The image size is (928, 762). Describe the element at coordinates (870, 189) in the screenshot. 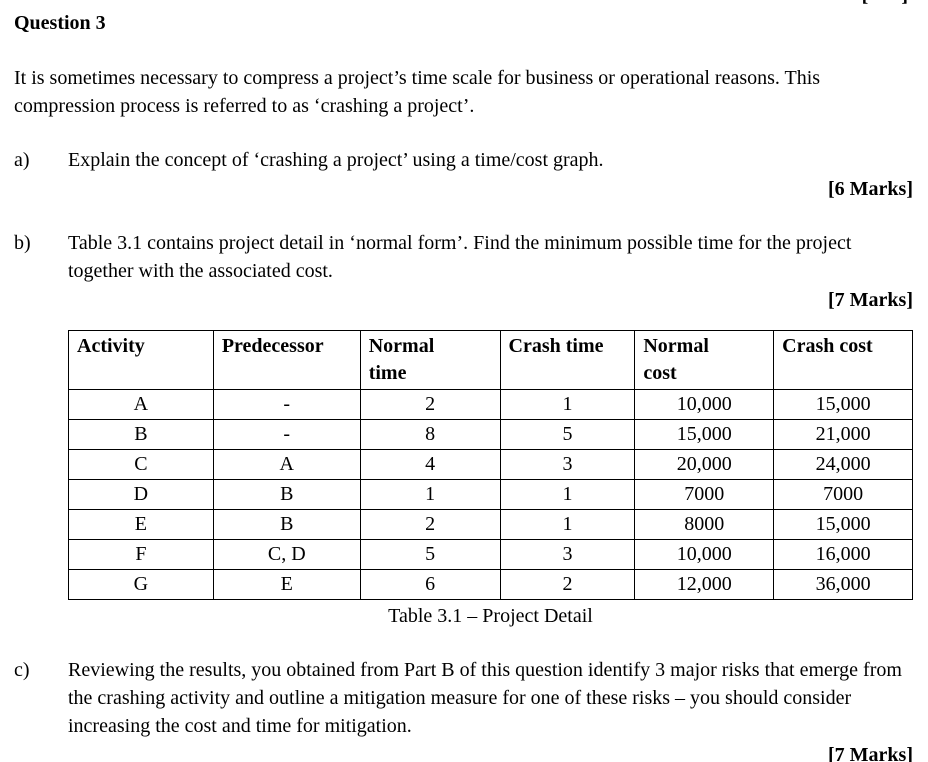

I see `part-a-marks: [6 Marks]` at that location.